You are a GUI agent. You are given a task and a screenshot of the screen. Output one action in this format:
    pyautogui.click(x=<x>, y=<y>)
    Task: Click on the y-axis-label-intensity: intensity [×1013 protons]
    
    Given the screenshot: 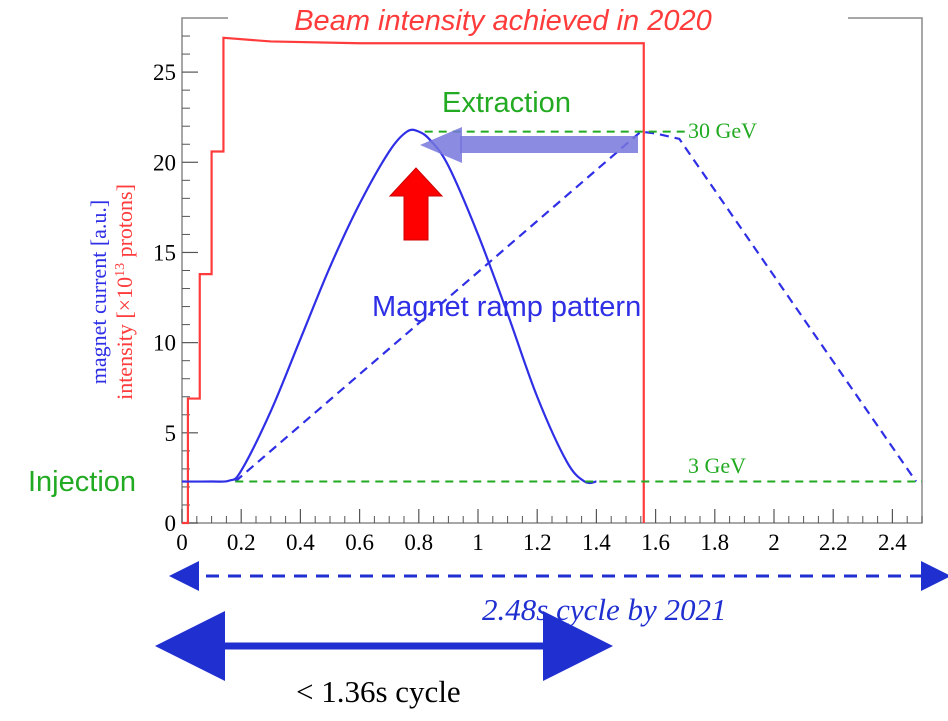 What is the action you would take?
    pyautogui.click(x=124, y=292)
    